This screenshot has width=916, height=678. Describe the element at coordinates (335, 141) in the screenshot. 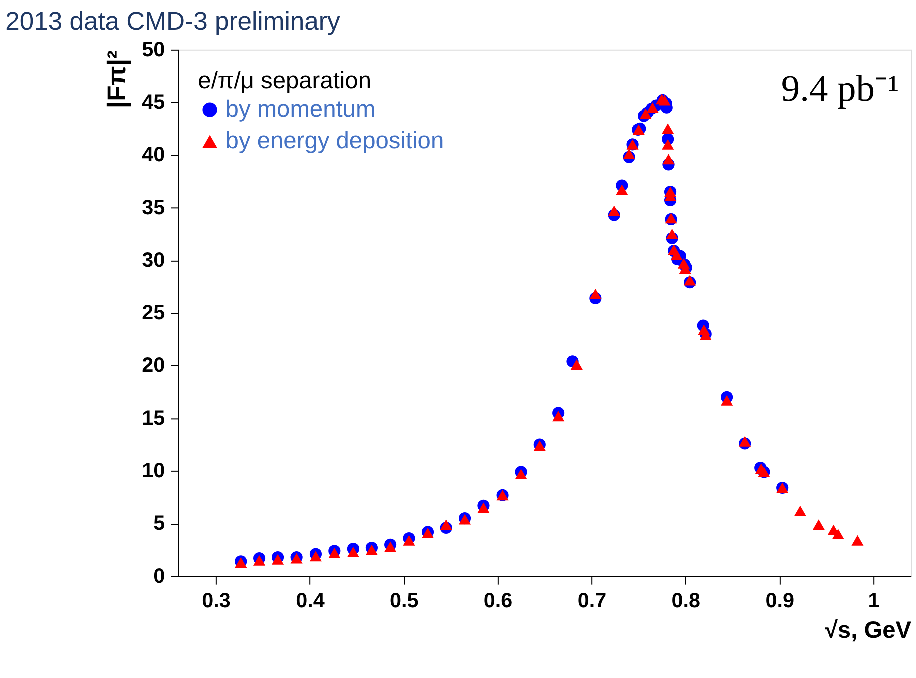

I see `legend-label: by energy deposition` at that location.